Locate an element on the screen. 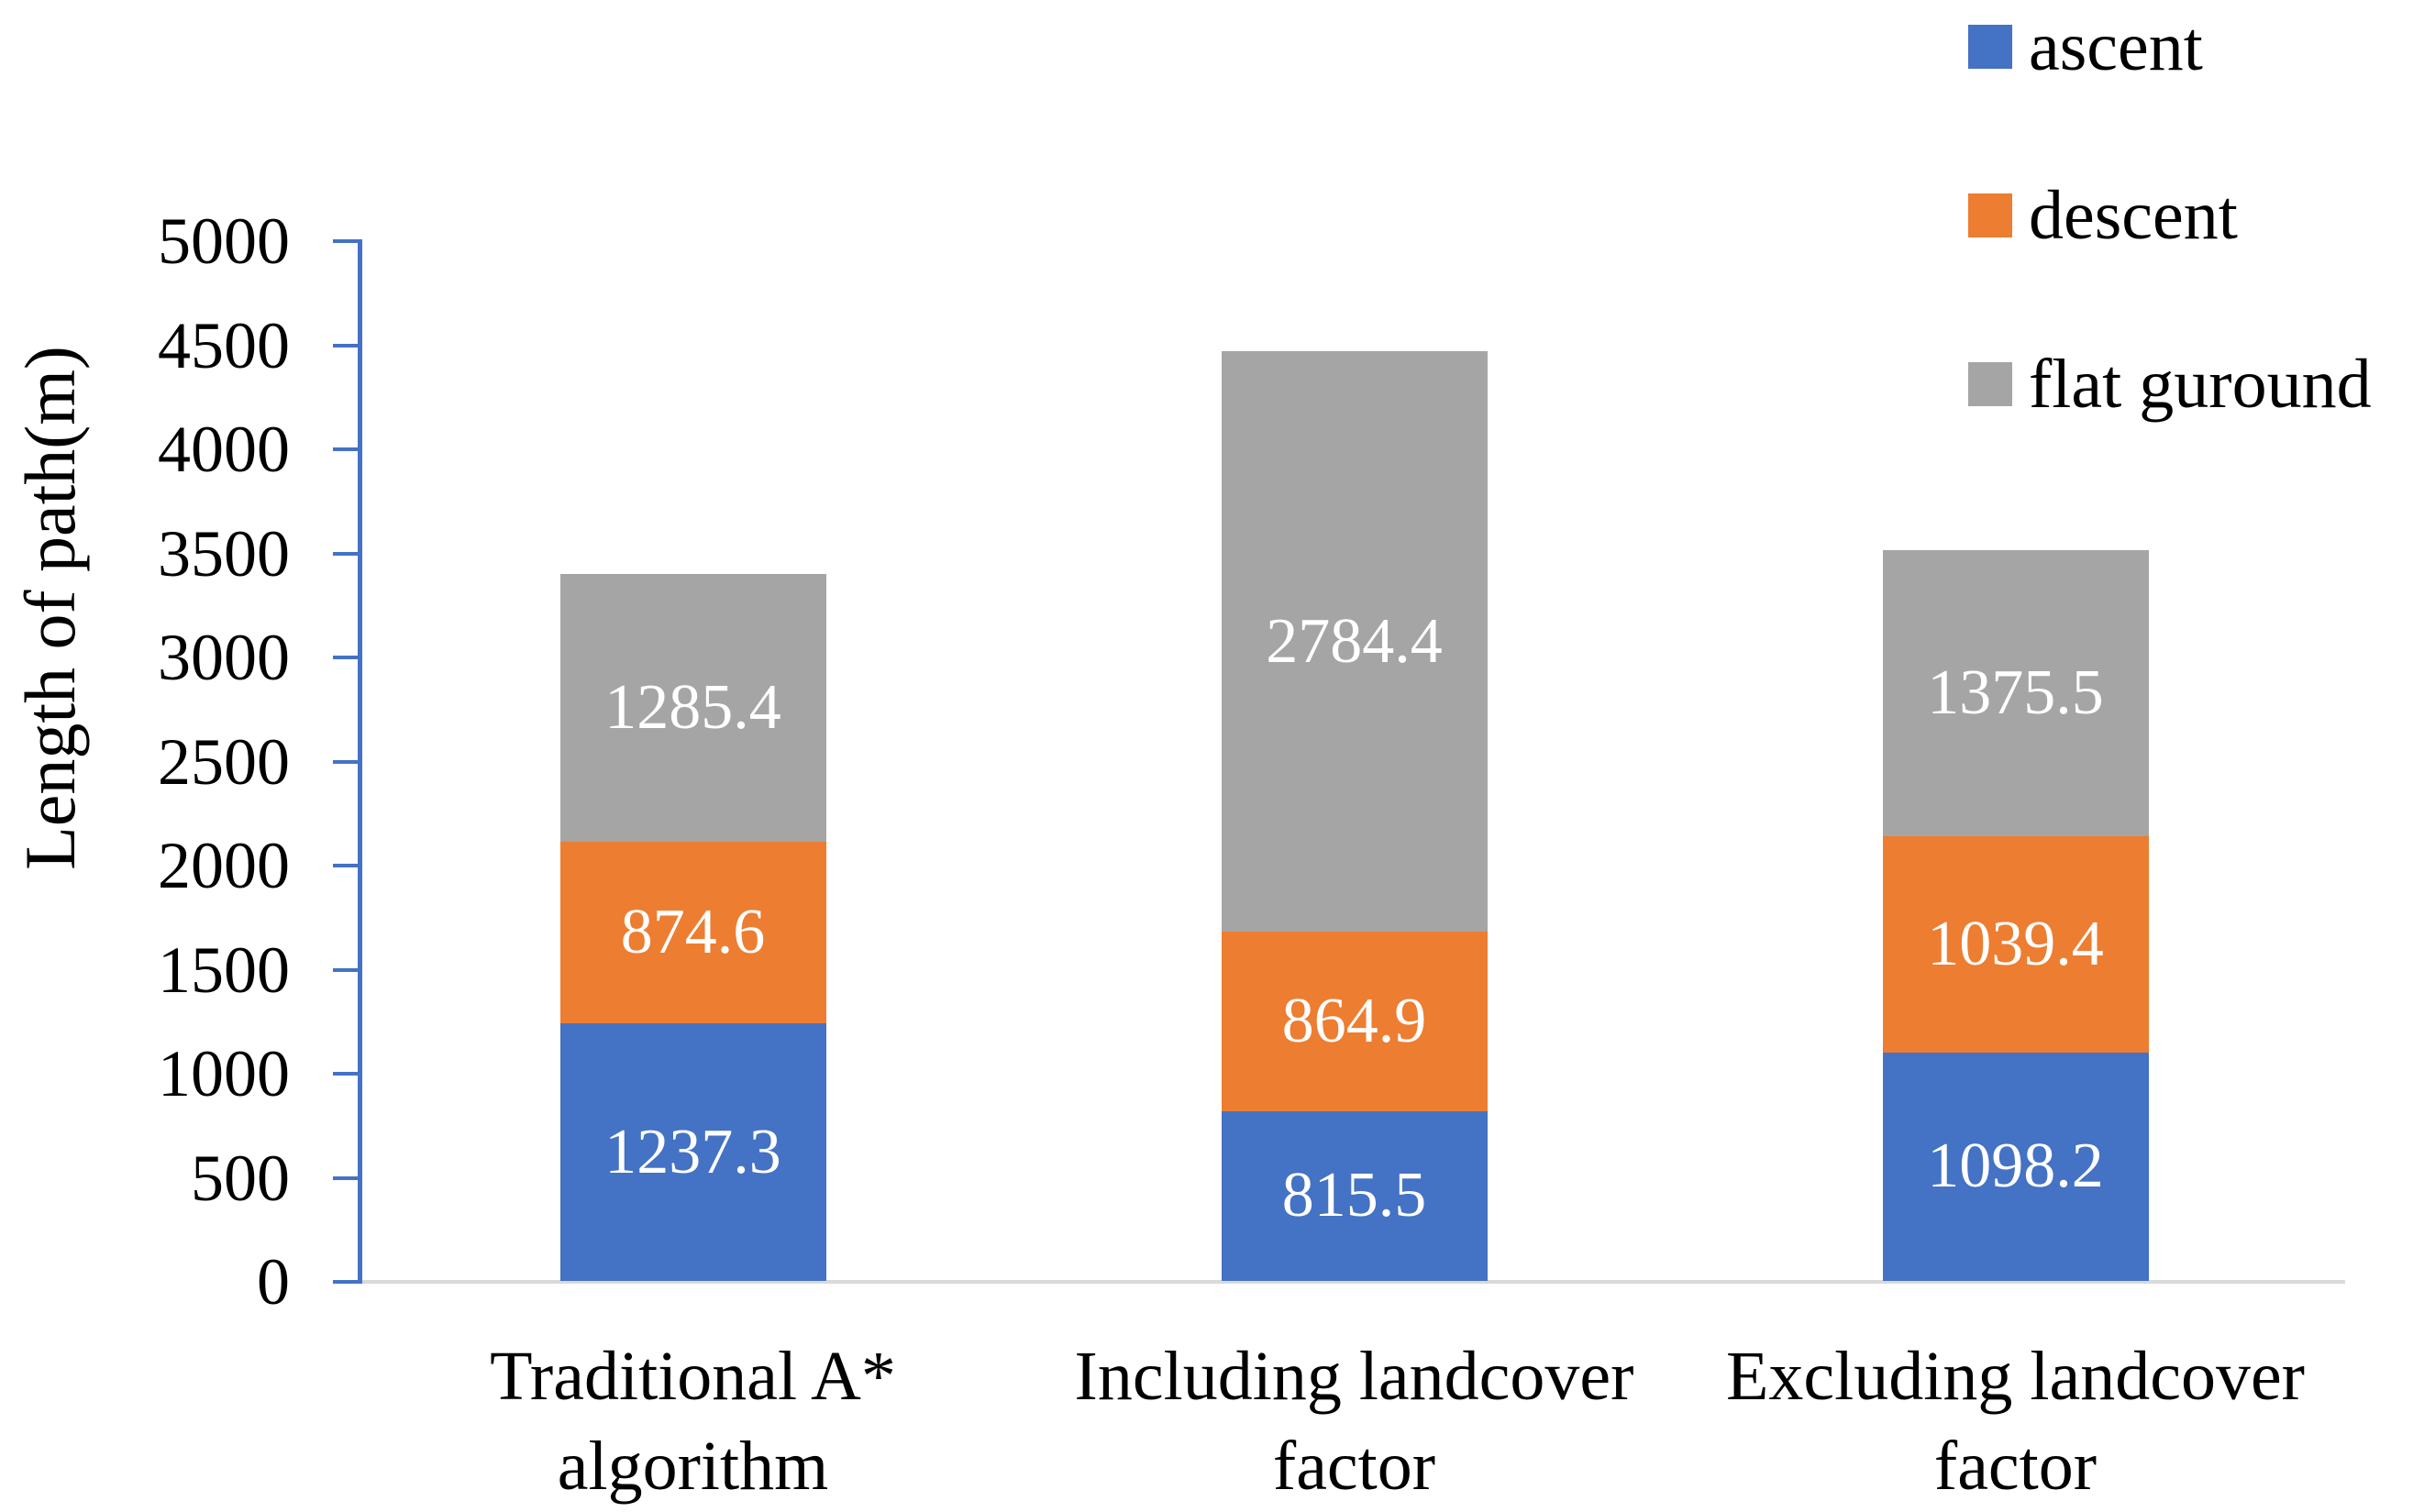 Image resolution: width=2413 pixels, height=1512 pixels. y-tick-label: 2500 is located at coordinates (224, 761).